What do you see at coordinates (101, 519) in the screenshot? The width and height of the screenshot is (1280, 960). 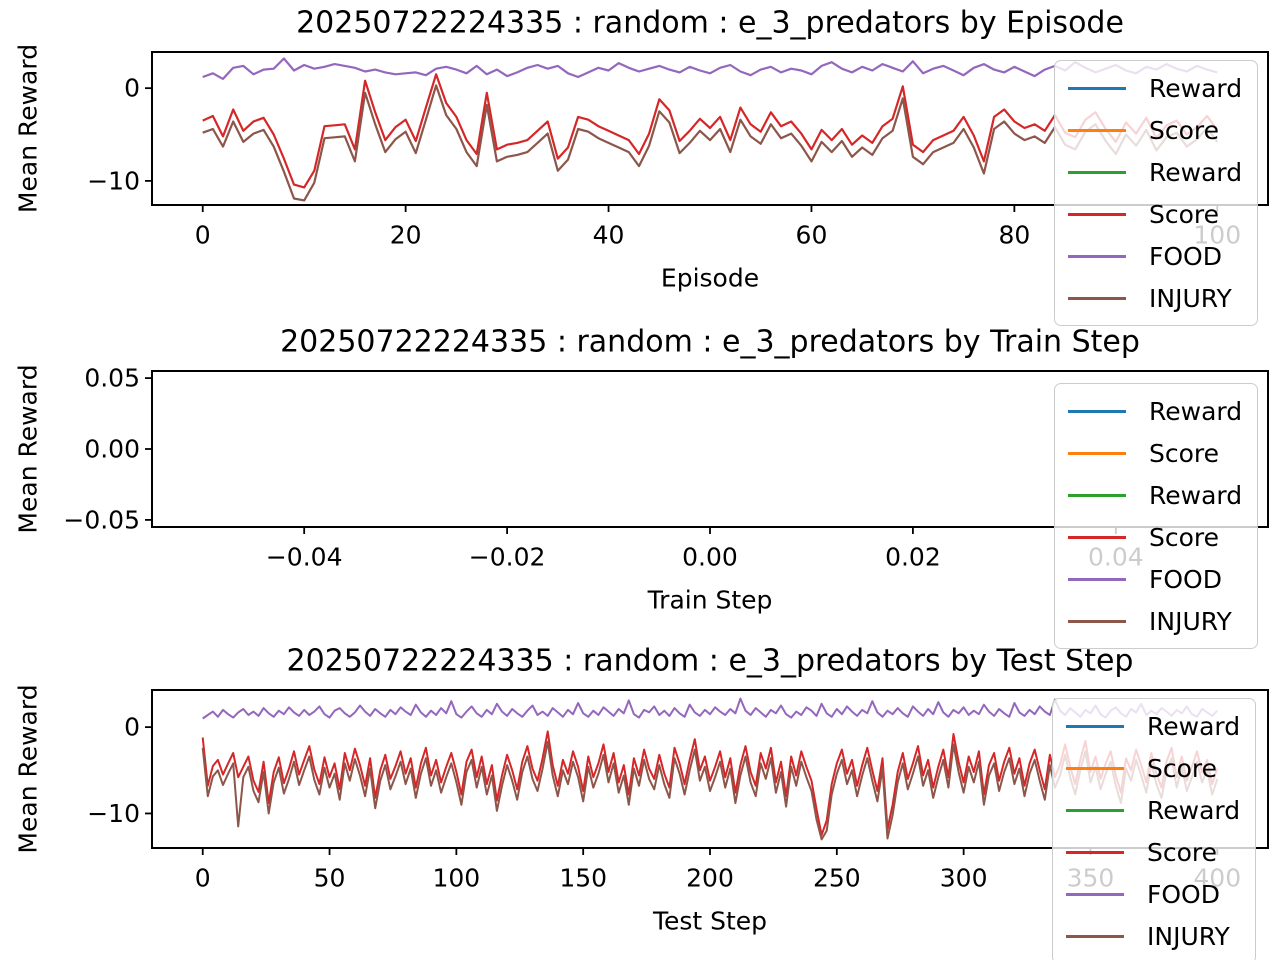 I see `y-tick-label: −0.05` at bounding box center [101, 519].